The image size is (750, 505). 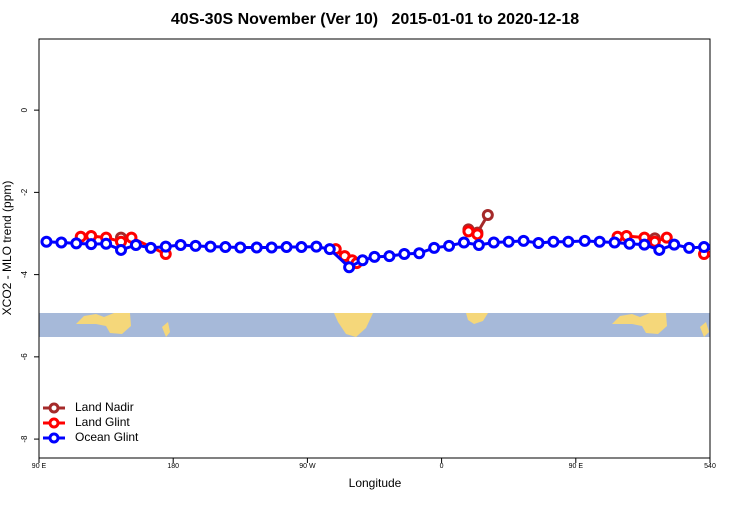 What do you see at coordinates (24, 192) in the screenshot?
I see `y-tick-label: -2` at bounding box center [24, 192].